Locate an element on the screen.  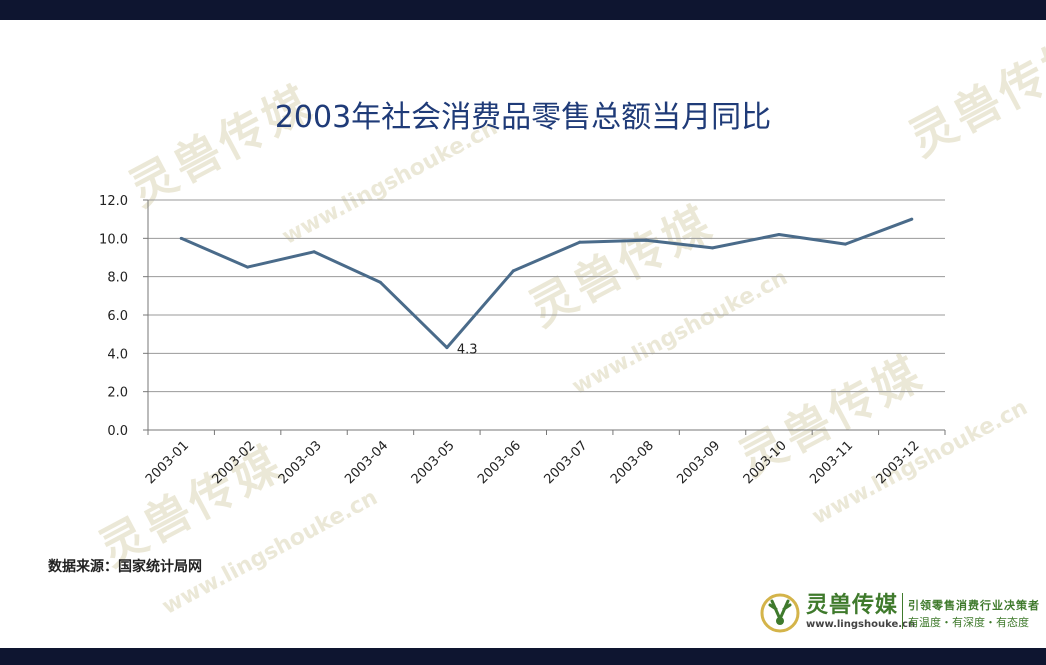
data-source: 数据来源：国家统计局网 is located at coordinates (125, 567).